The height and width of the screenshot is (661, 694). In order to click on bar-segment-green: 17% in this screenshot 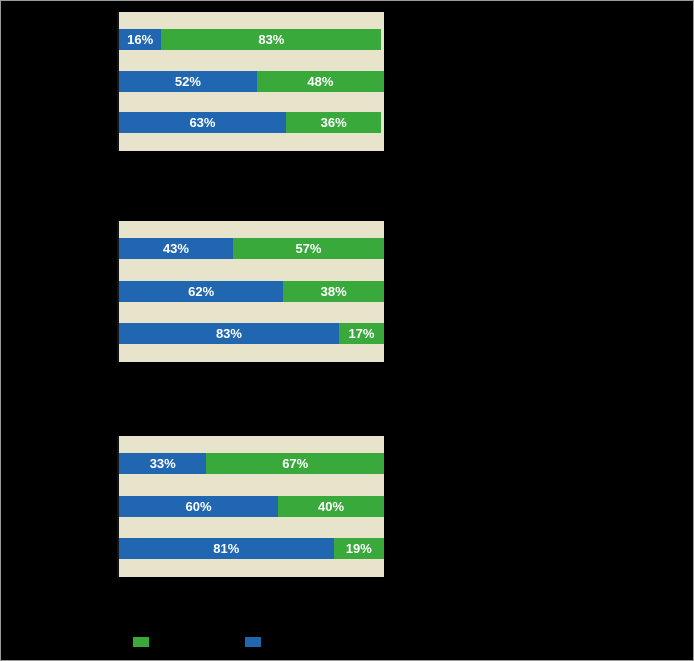, I will do `click(361, 333)`.